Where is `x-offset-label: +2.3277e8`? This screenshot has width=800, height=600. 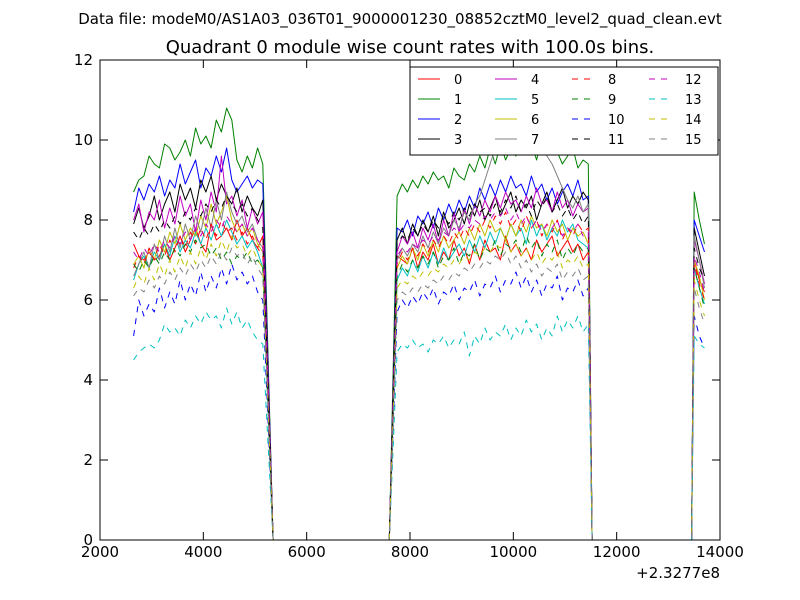 x-offset-label: +2.3277e8 is located at coordinates (678, 573).